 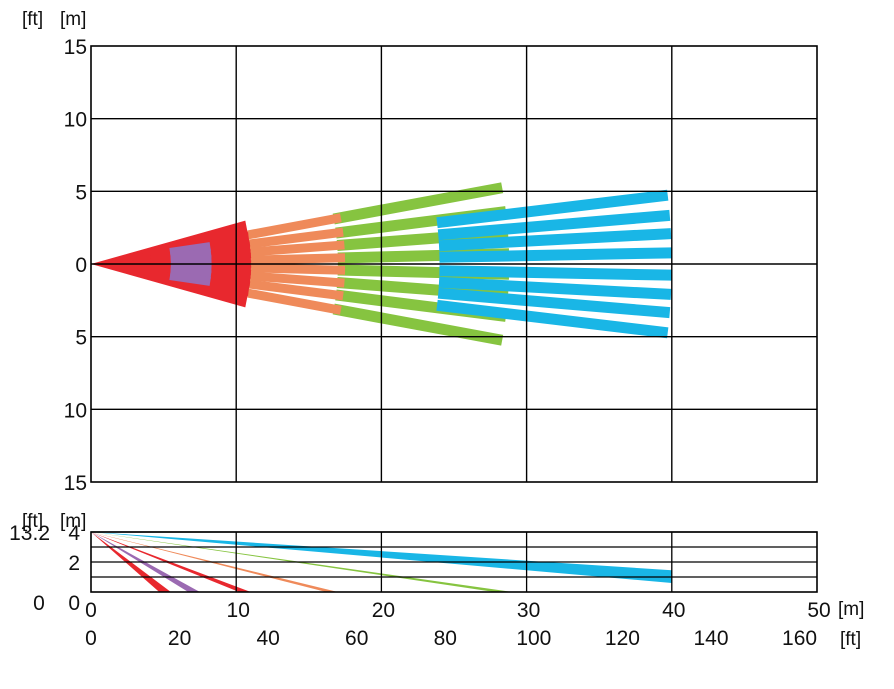 I want to click on x-axis-unit-m: [m], so click(x=851, y=609).